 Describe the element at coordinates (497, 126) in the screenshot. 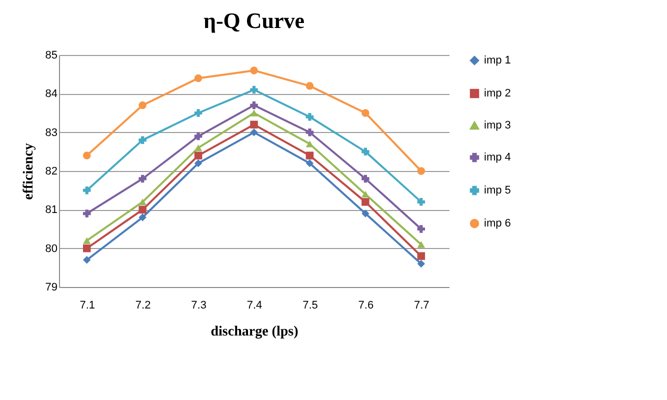

I see `legend-label: imp 3` at that location.